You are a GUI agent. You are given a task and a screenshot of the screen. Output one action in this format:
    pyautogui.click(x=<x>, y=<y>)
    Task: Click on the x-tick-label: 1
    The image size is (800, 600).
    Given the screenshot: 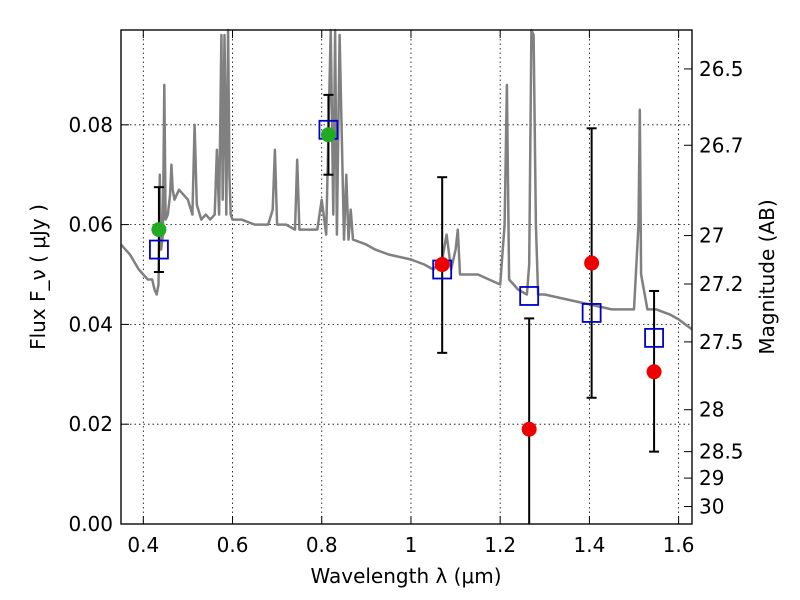 What is the action you would take?
    pyautogui.click(x=411, y=545)
    